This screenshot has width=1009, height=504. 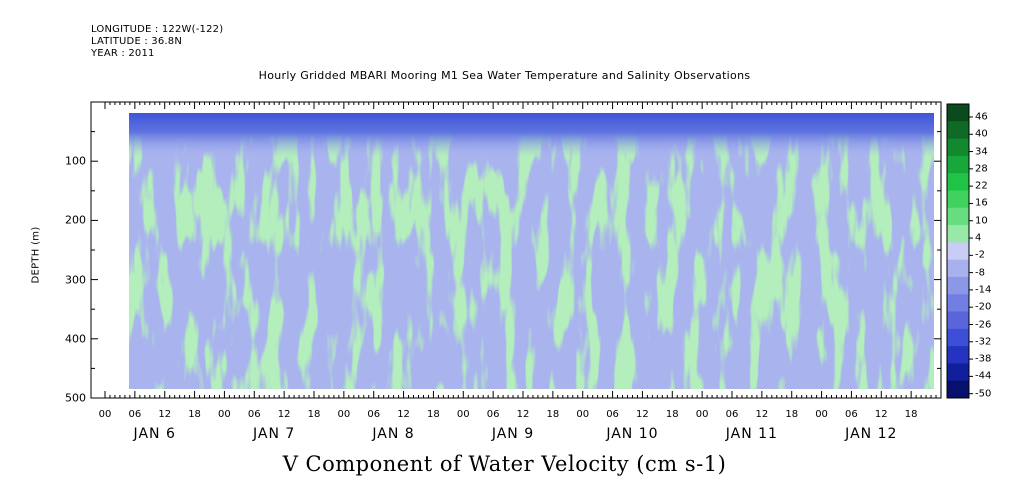 What do you see at coordinates (981, 169) in the screenshot?
I see `colorbar-label: 28` at bounding box center [981, 169].